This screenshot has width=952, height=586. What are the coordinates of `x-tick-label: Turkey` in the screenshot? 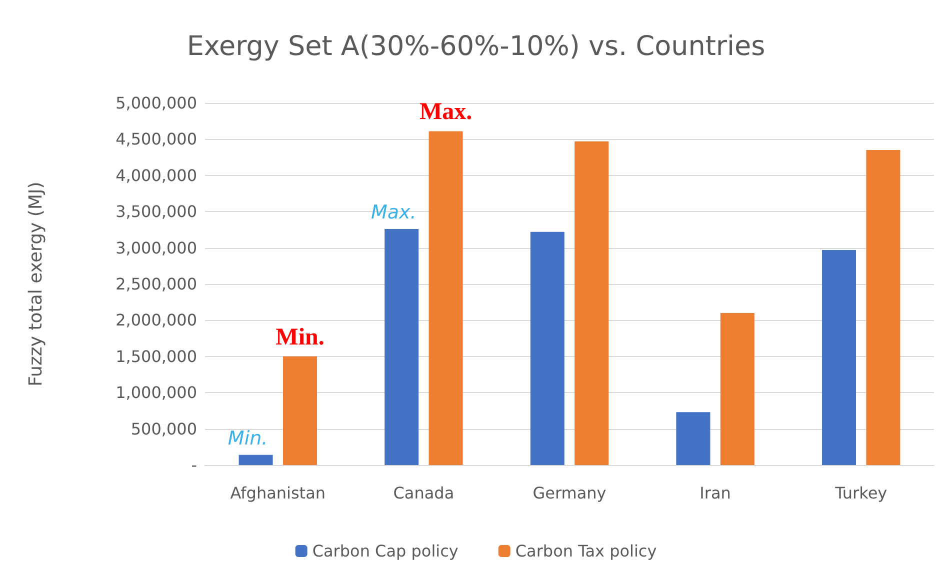 It's located at (861, 493).